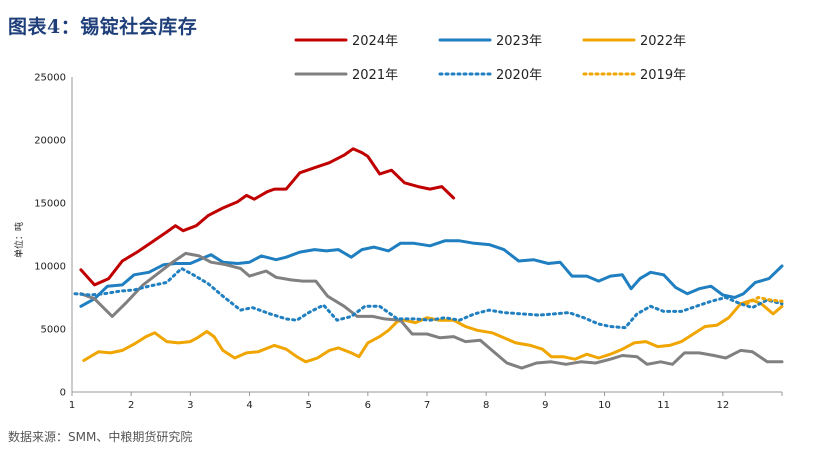 Image resolution: width=815 pixels, height=454 pixels. What do you see at coordinates (72, 405) in the screenshot?
I see `x-tick-label: 1` at bounding box center [72, 405].